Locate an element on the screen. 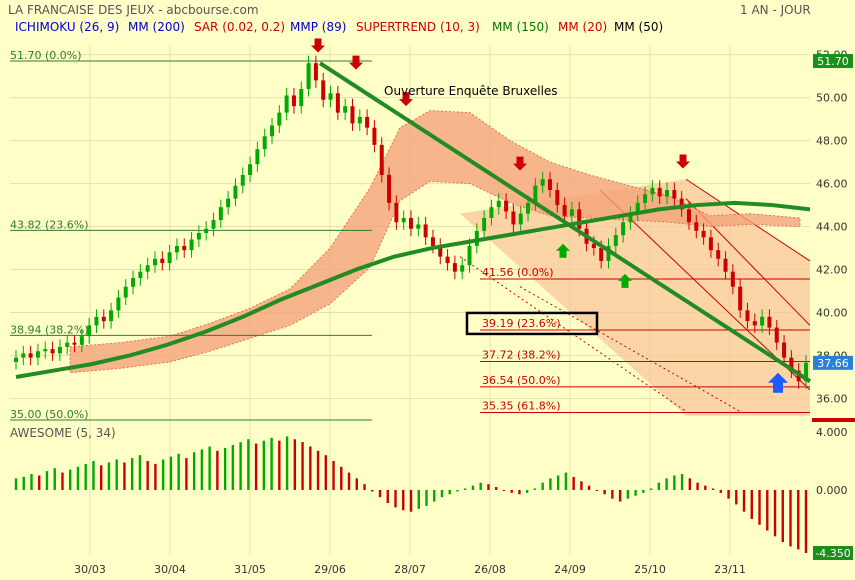 This screenshot has width=855, height=580. current-price-tag-text: 37.66 is located at coordinates (833, 363).